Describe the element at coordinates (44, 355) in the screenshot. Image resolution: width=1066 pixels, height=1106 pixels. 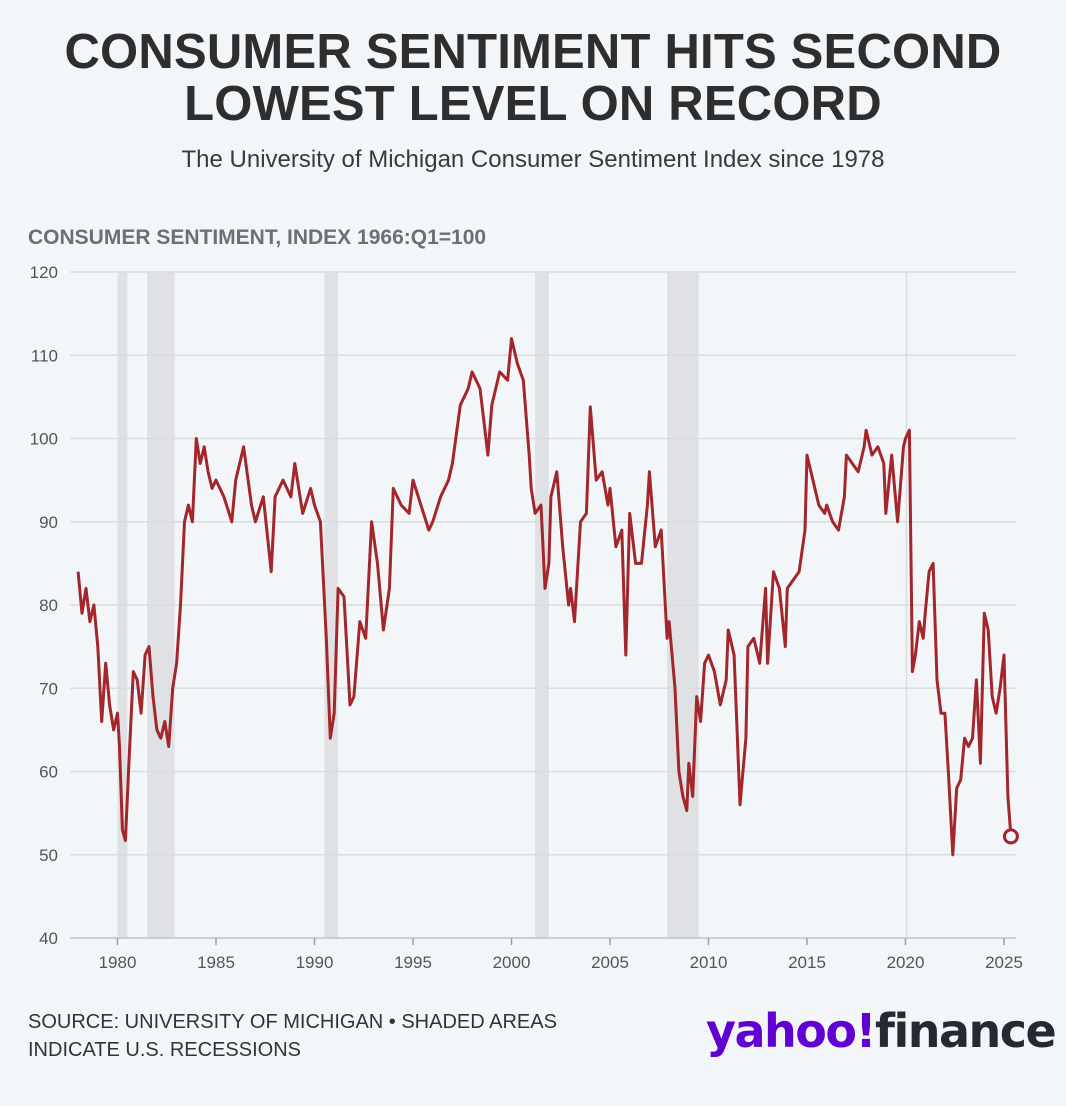
I see `y-tick-label-110: 110` at that location.